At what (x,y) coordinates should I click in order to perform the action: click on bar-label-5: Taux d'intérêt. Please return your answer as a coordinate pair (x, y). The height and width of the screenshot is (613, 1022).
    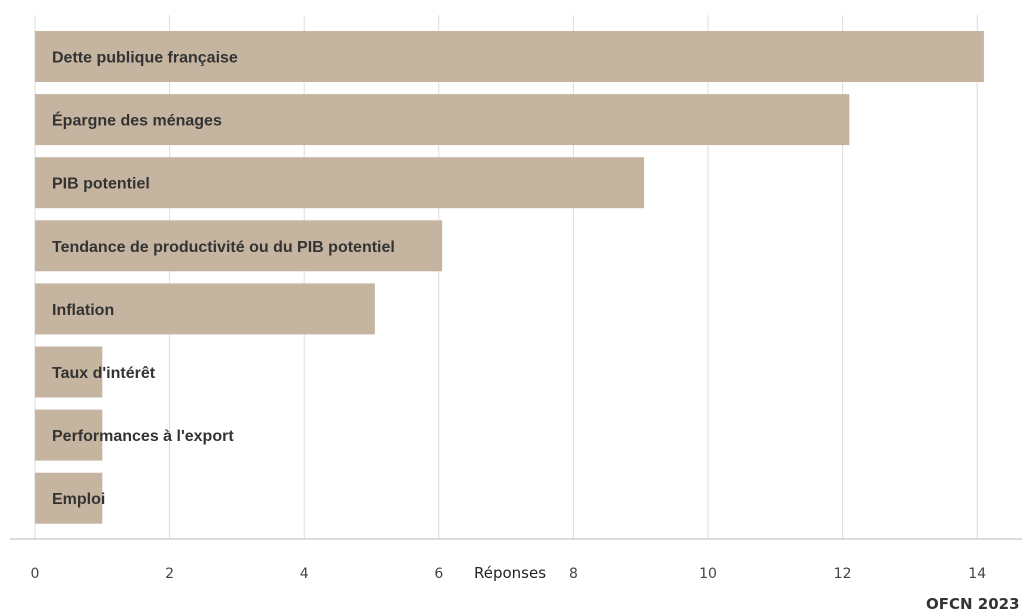
    Looking at the image, I should click on (104, 373).